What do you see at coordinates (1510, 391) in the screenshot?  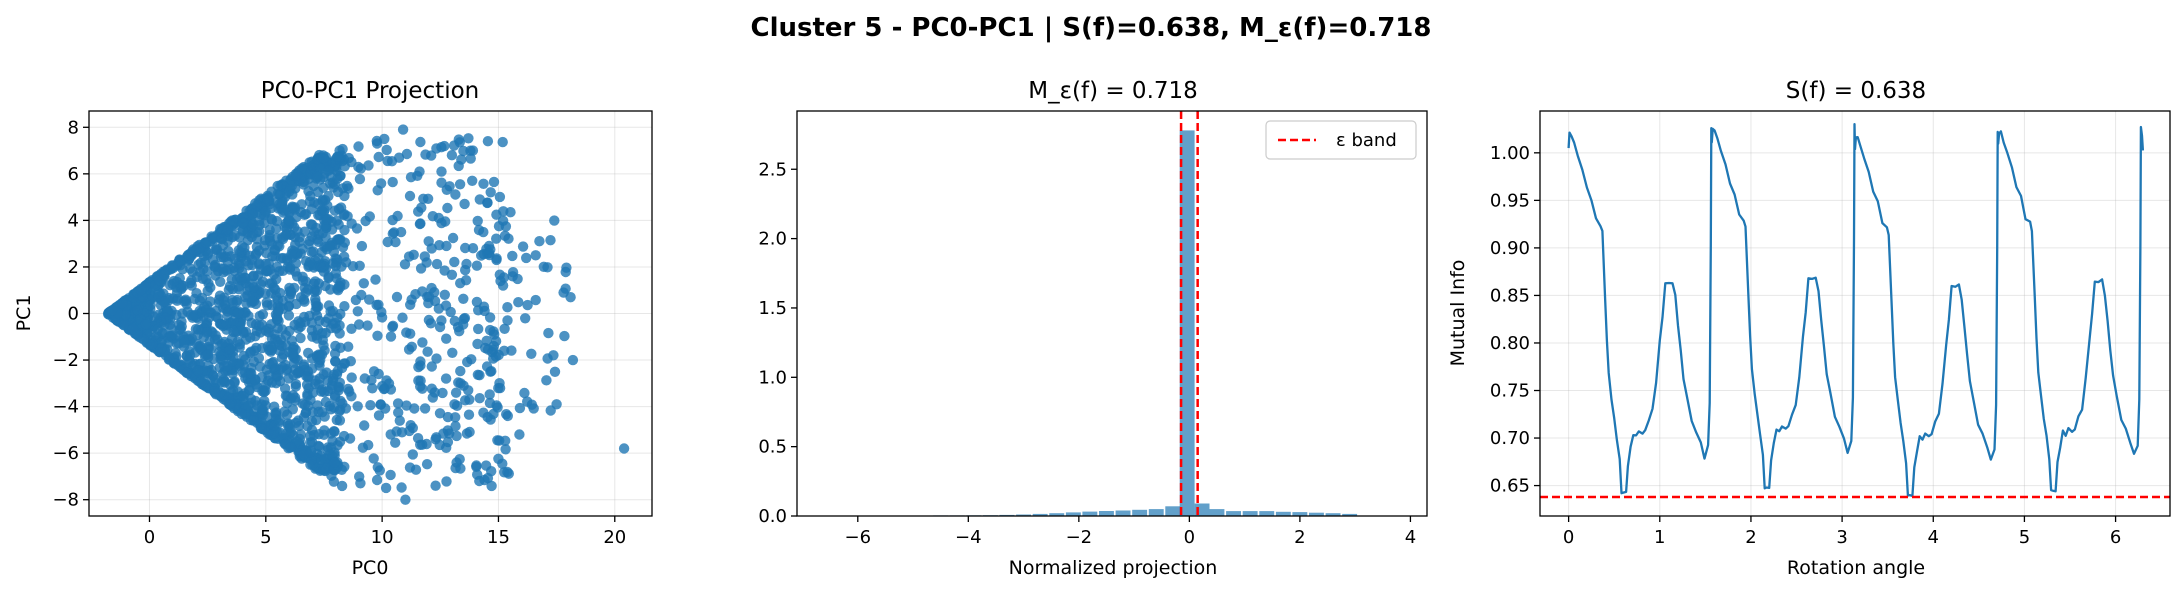 I see `y-tick-label: 0.75` at bounding box center [1510, 391].